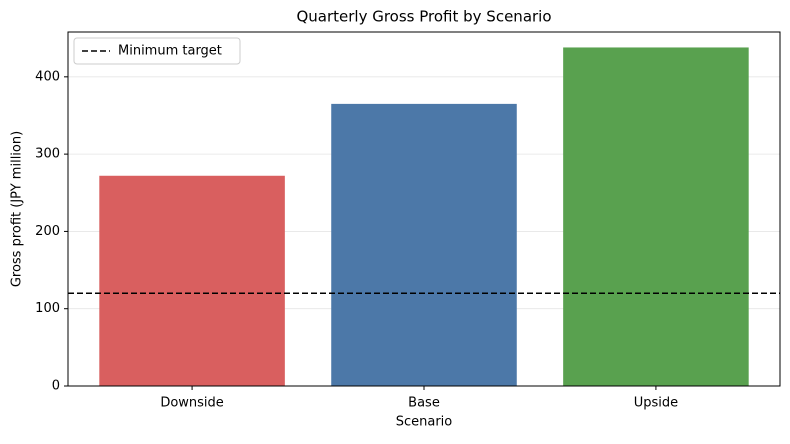 Image resolution: width=790 pixels, height=444 pixels. What do you see at coordinates (47, 231) in the screenshot?
I see `y-tick-label: 200` at bounding box center [47, 231].